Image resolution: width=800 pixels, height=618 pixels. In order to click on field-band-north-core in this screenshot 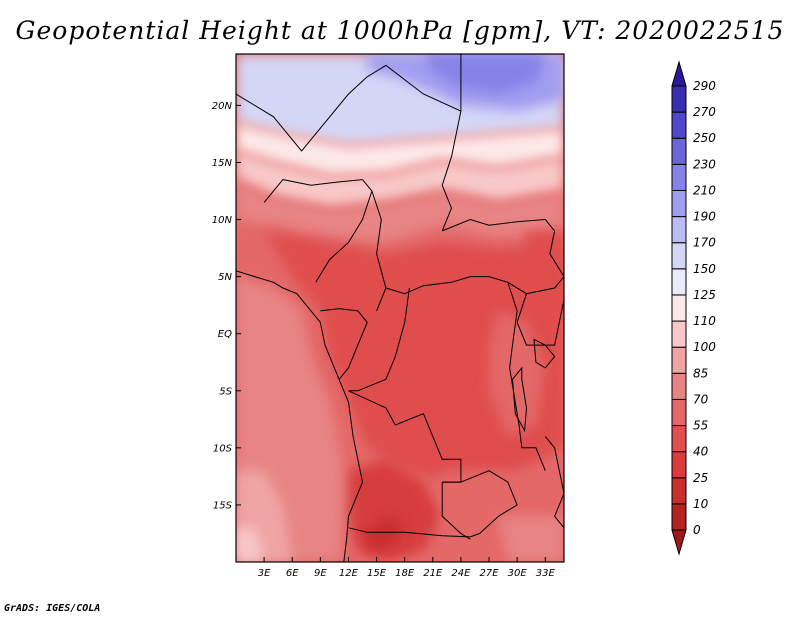, I will do `click(484, 74)`.